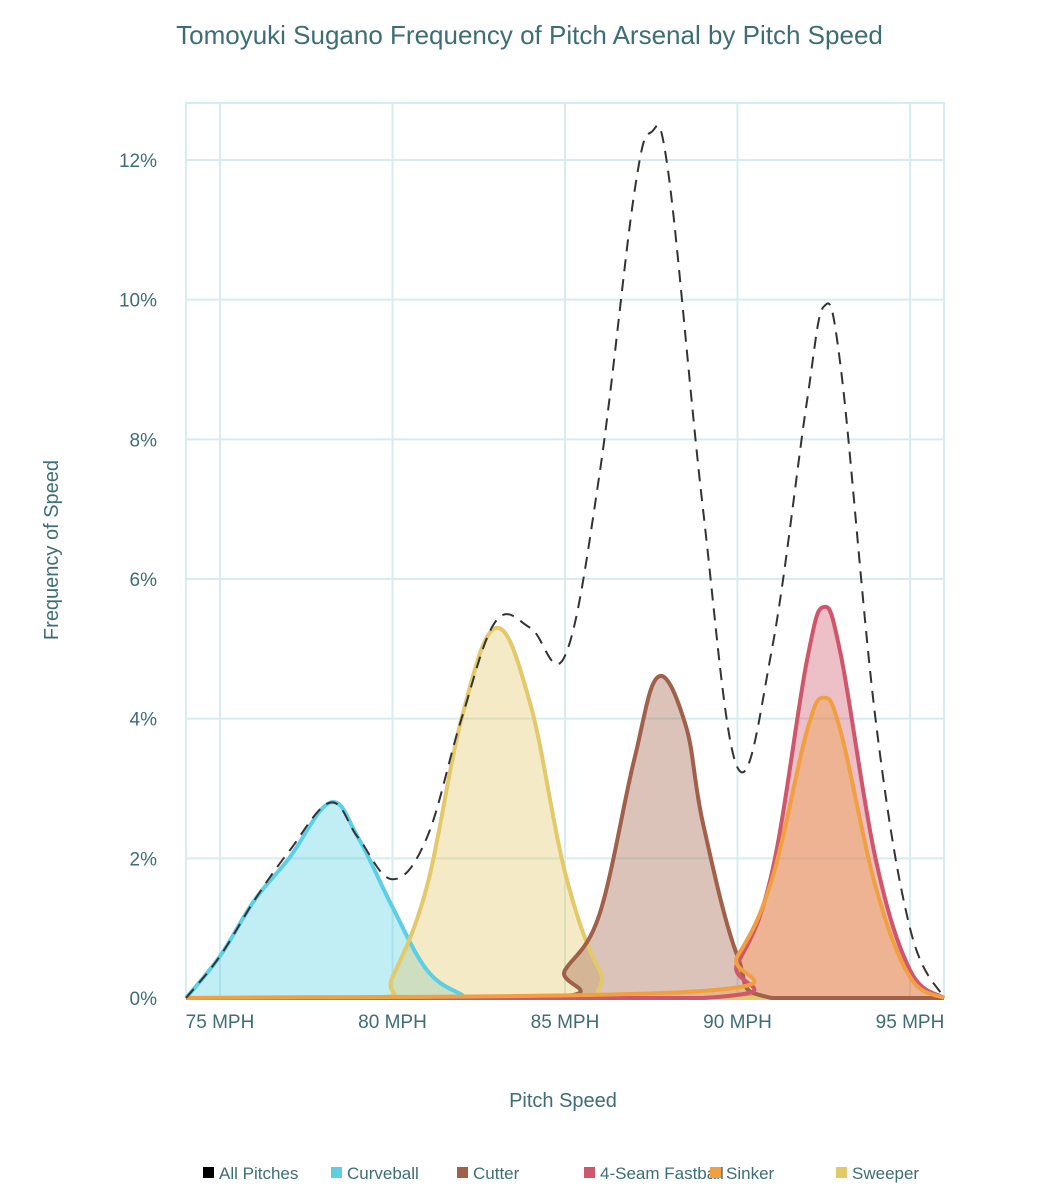 The width and height of the screenshot is (1059, 1200). Describe the element at coordinates (52, 550) in the screenshot. I see `y-axis-title: Frequency of Speed` at that location.